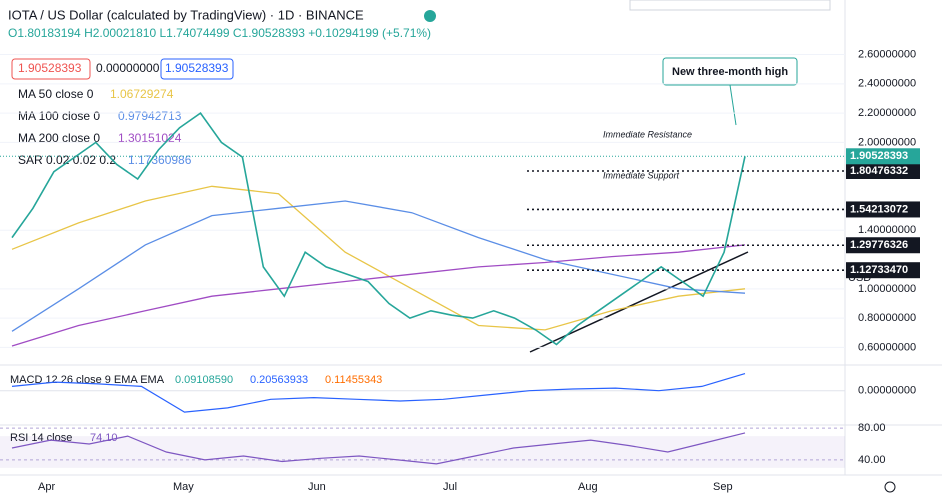 The height and width of the screenshot is (498, 942). What do you see at coordinates (183, 487) in the screenshot?
I see `x-tick-label: May` at bounding box center [183, 487].